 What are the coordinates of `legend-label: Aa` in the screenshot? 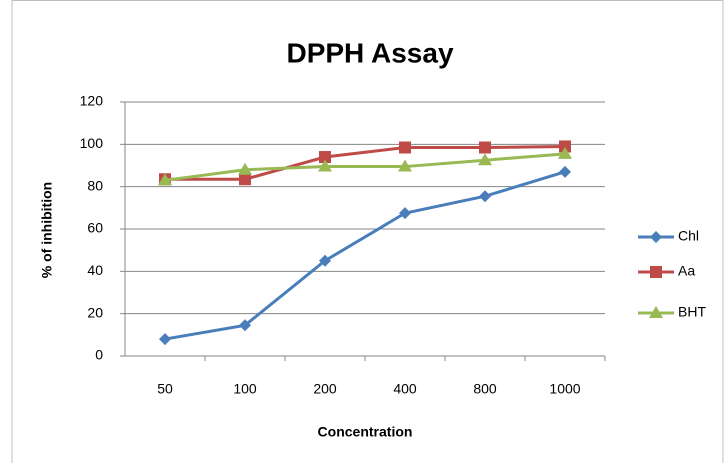 It's located at (686, 271).